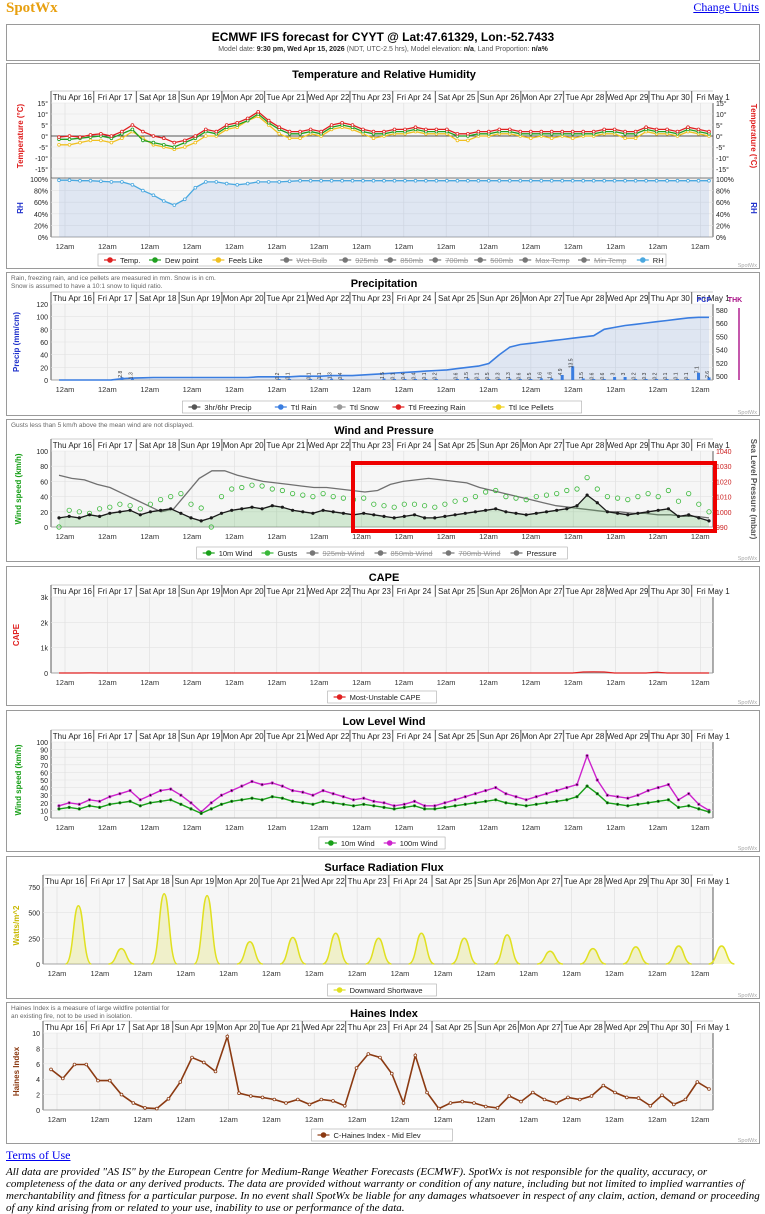  I want to click on haines-series-point, so click(556, 1103).